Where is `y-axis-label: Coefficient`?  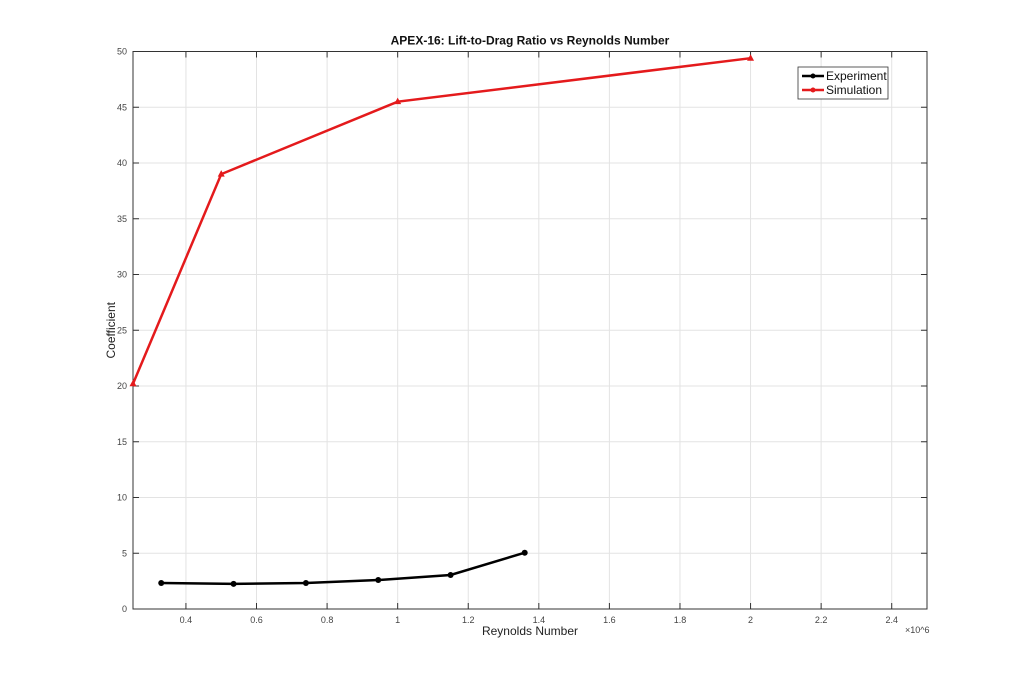 y-axis-label: Coefficient is located at coordinates (111, 329).